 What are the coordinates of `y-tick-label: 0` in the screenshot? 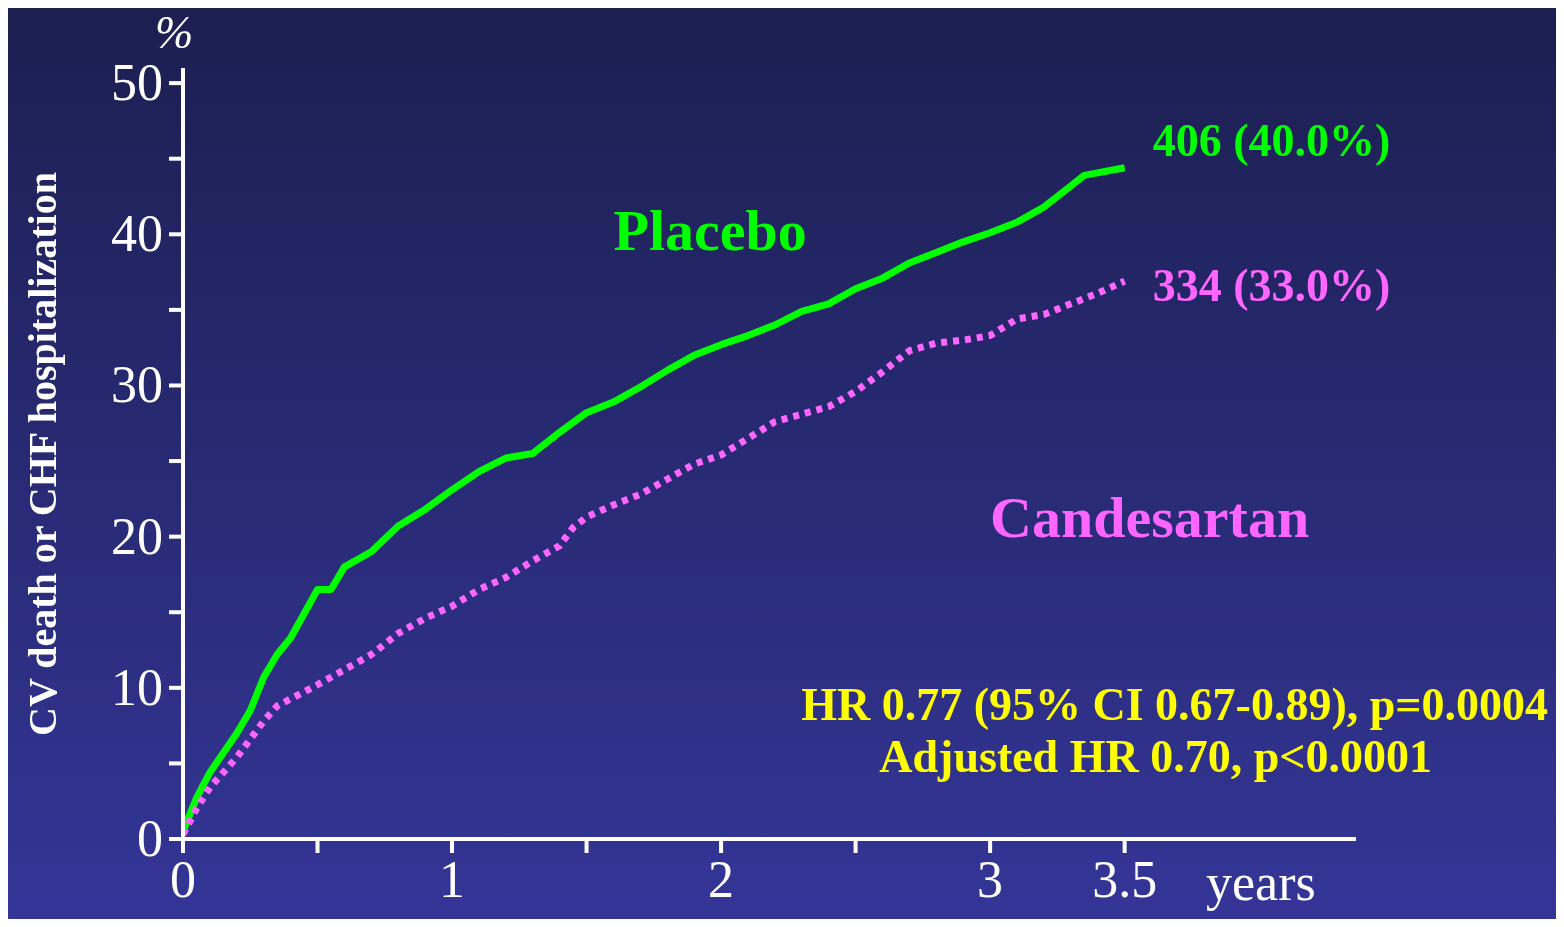 It's located at (150, 838).